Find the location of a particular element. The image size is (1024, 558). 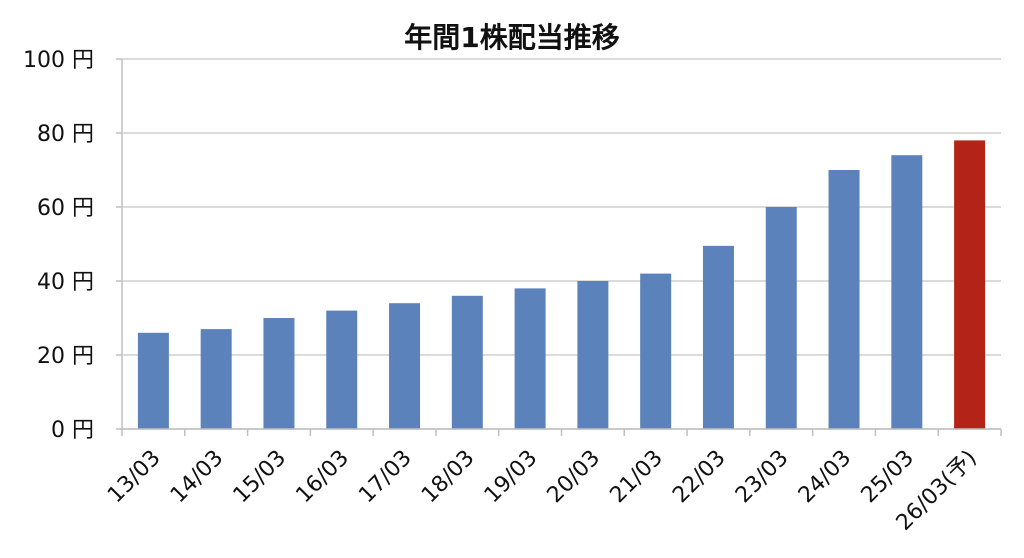

y-tick-label-0: 0 円 is located at coordinates (72, 430).